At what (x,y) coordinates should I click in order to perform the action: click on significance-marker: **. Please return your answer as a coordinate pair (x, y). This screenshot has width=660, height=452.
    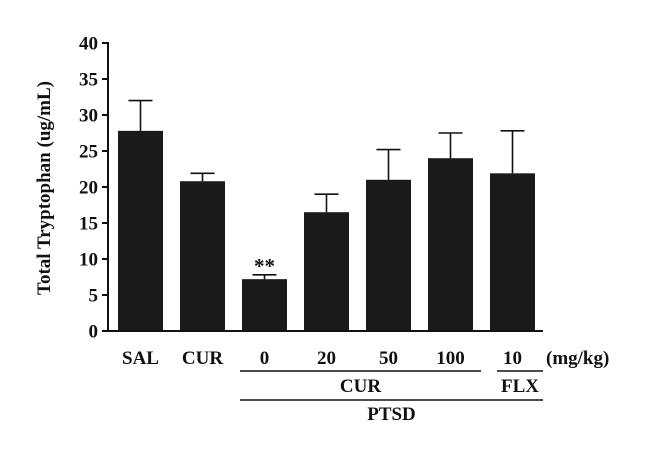
    Looking at the image, I should click on (264, 266).